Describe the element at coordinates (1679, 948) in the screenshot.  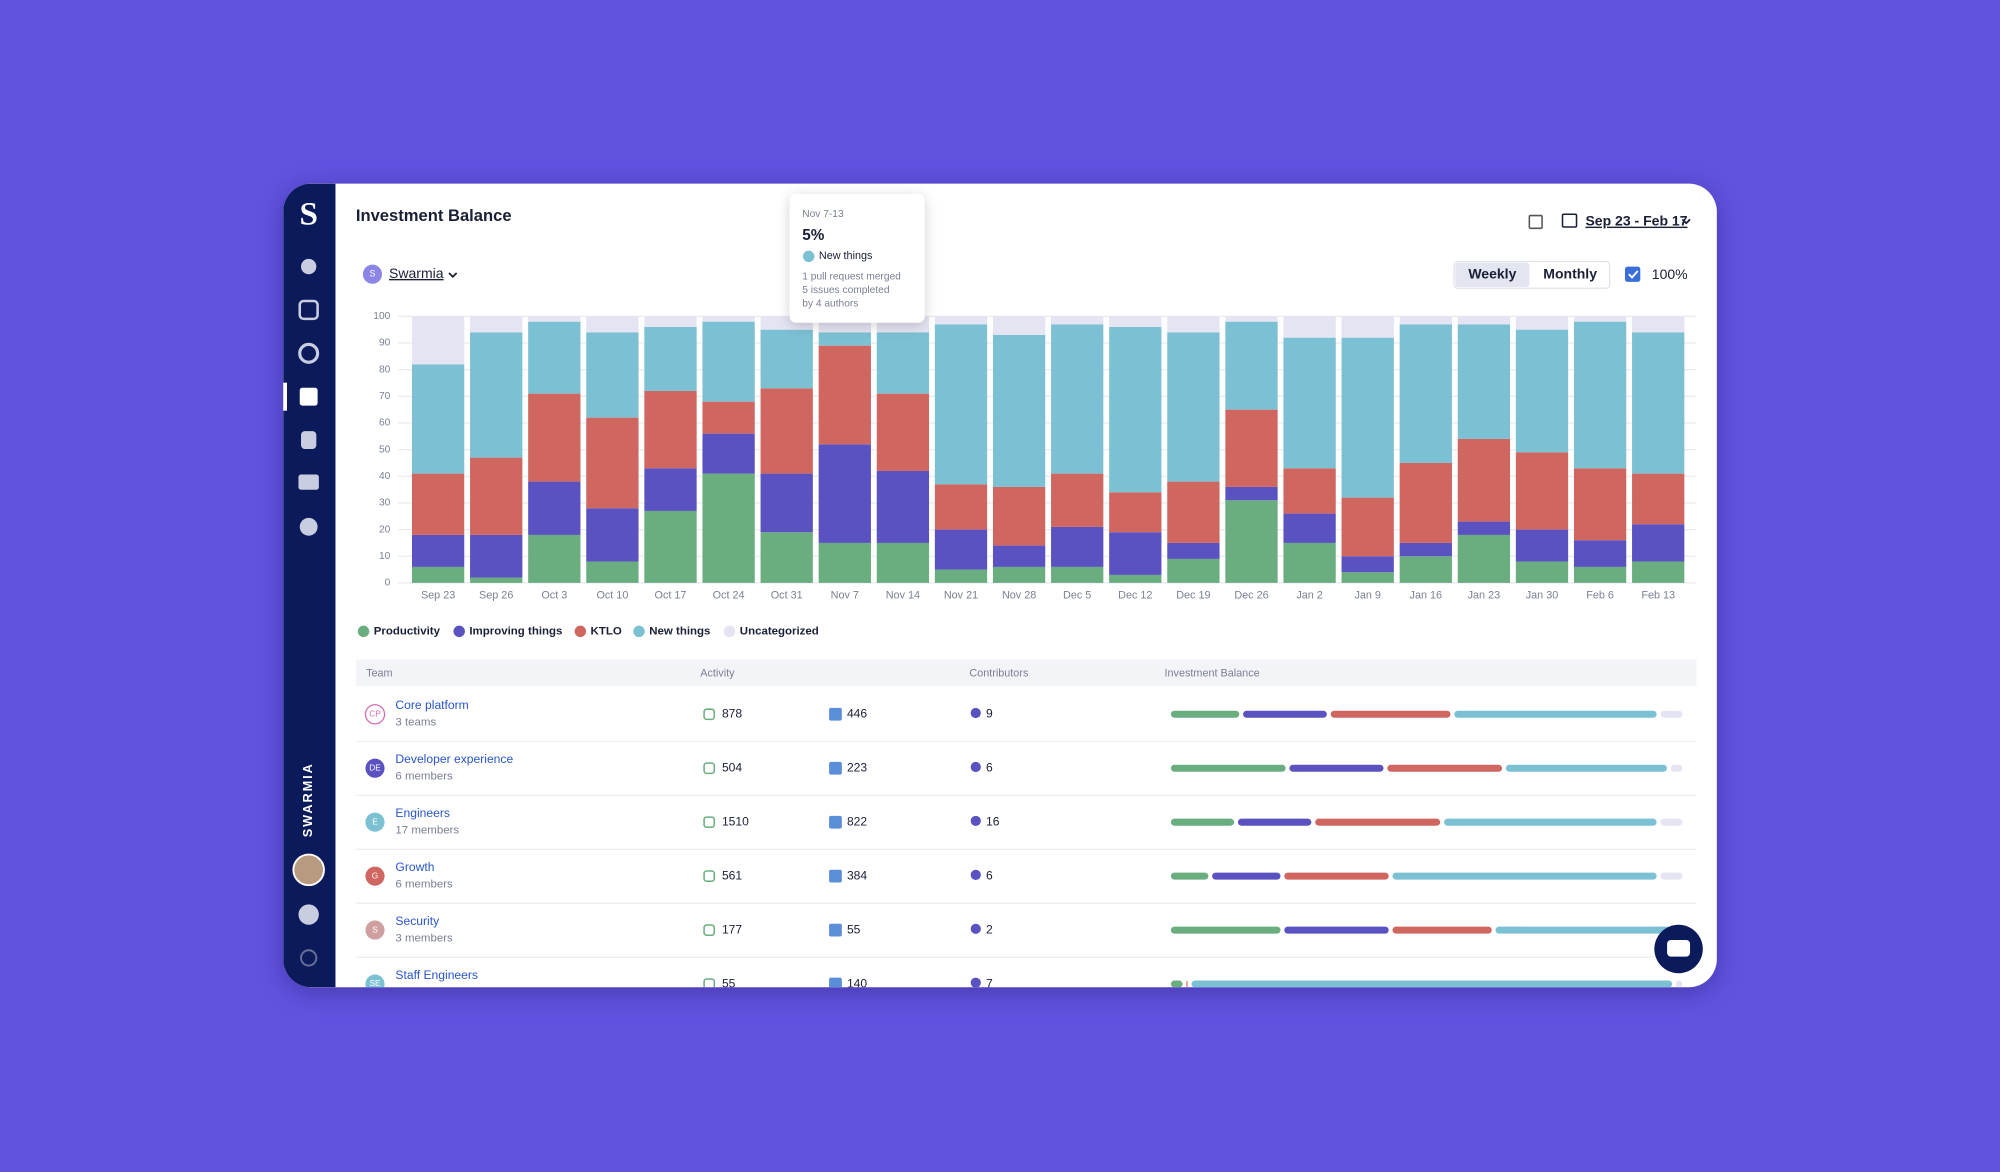
I see `chat-icon` at that location.